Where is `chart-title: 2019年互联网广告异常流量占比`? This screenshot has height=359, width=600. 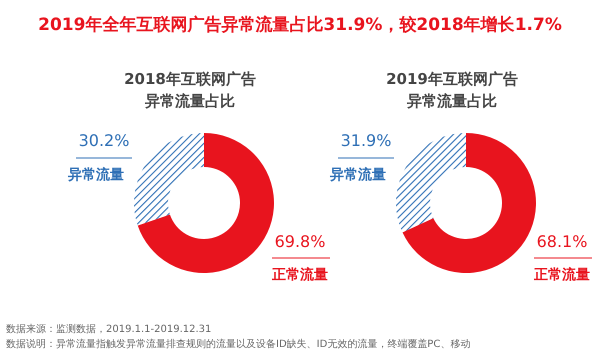 chart-title: 2019年互联网广告异常流量占比 is located at coordinates (452, 90).